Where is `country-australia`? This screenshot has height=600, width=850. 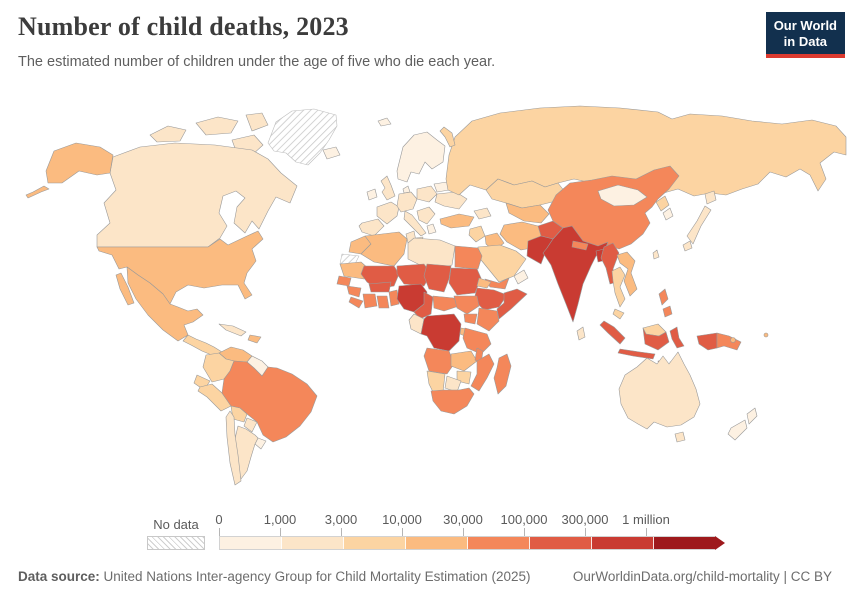
country-australia is located at coordinates (659, 390).